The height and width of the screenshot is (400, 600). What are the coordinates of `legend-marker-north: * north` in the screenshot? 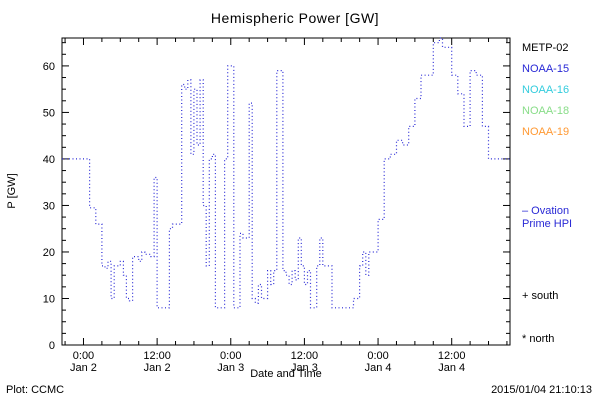 It's located at (538, 339).